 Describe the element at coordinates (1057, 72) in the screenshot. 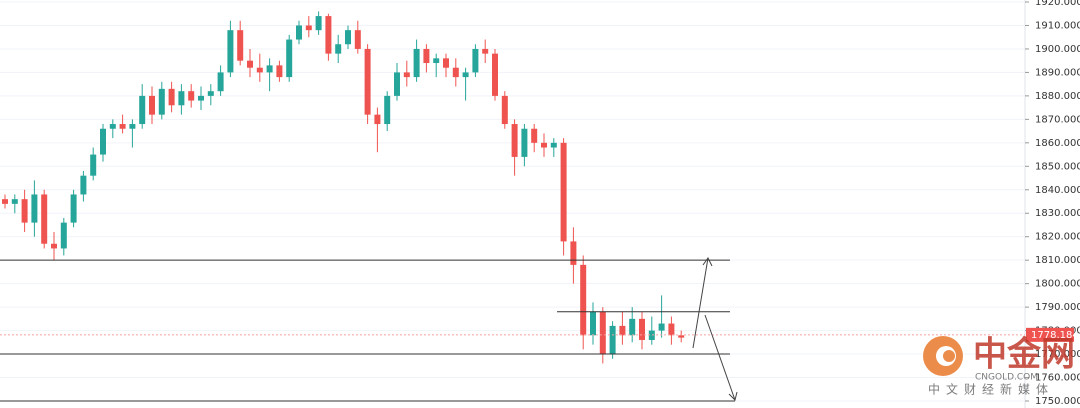

I see `y-tick-label: 1890.000` at that location.